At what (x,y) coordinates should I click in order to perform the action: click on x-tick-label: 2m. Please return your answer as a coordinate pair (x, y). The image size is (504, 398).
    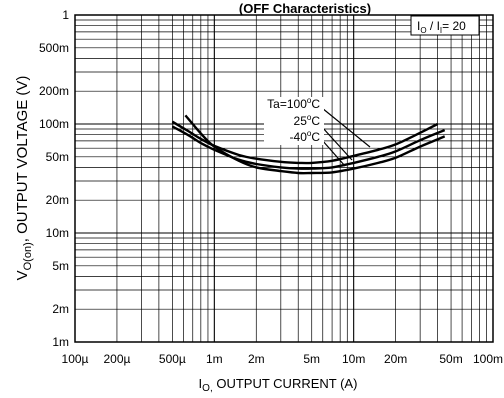
    Looking at the image, I should click on (256, 359).